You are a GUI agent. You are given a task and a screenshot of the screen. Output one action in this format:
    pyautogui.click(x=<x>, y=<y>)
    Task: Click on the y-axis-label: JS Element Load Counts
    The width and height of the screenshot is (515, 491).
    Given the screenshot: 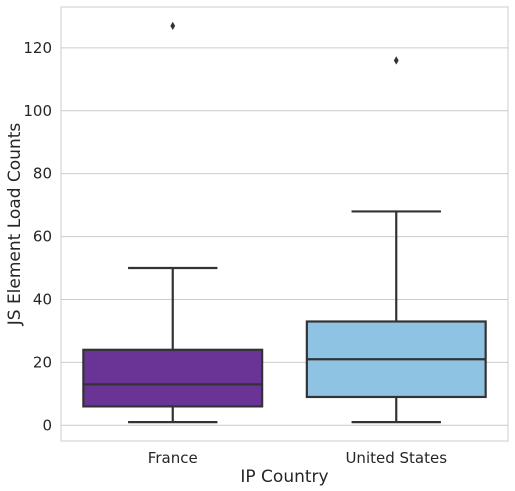 What is the action you would take?
    pyautogui.click(x=15, y=225)
    